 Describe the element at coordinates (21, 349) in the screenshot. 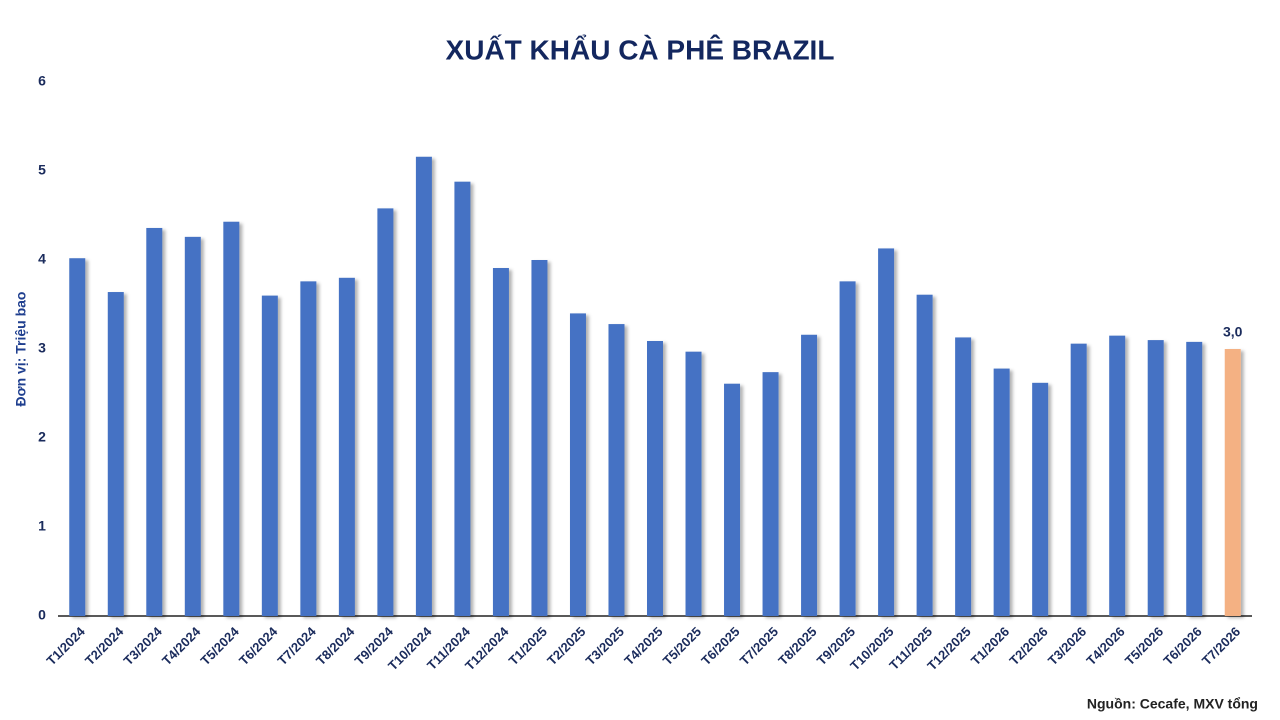

I see `y-axis-title: Đơn vị: Triệu bao` at that location.